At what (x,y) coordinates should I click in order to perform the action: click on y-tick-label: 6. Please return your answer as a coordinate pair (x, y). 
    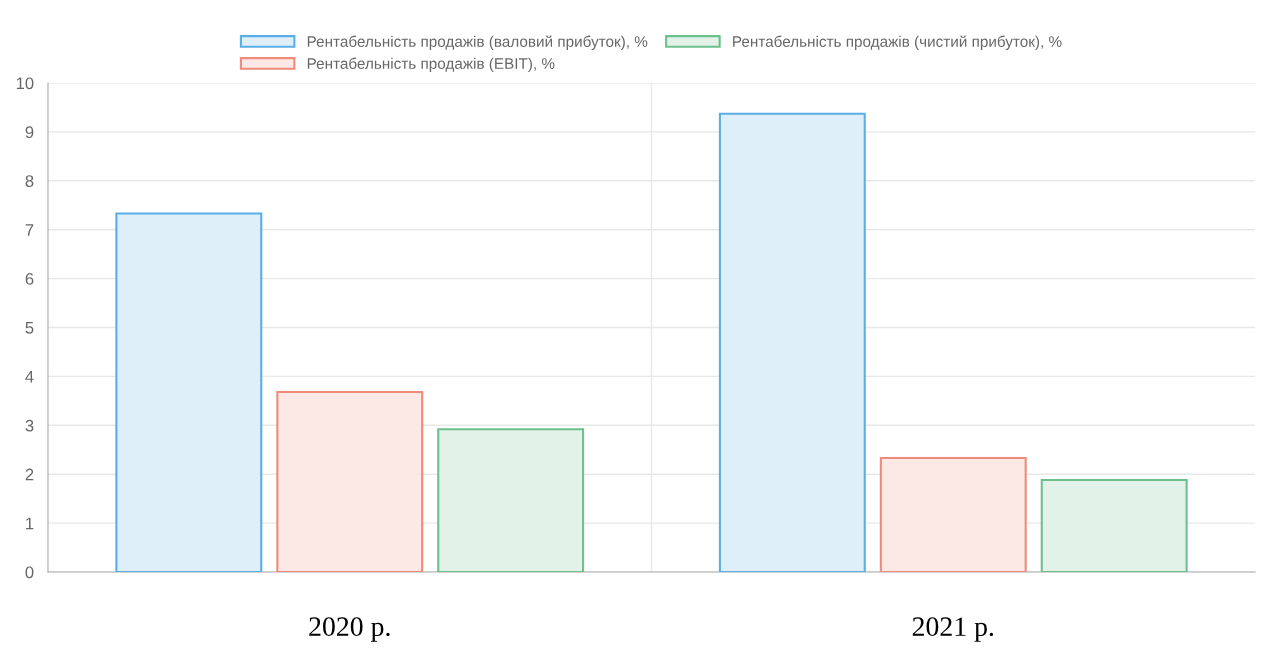
    Looking at the image, I should click on (29, 279).